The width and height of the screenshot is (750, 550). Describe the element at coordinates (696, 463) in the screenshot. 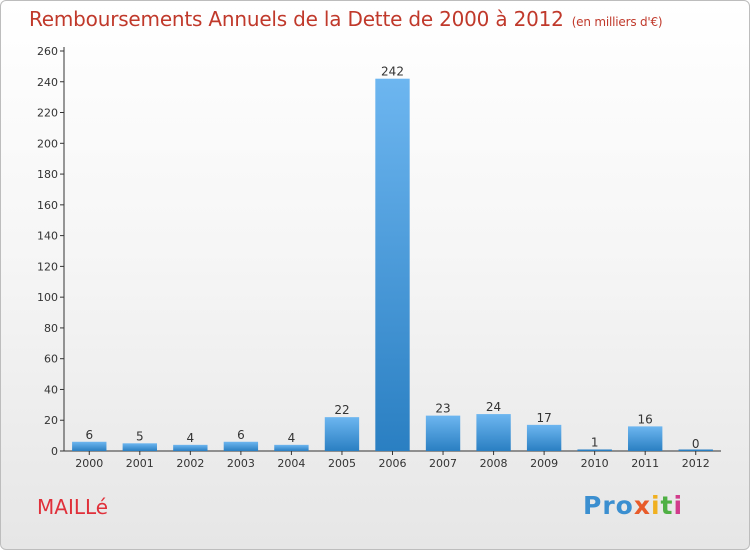

I see `x-tick-label: 2012` at that location.